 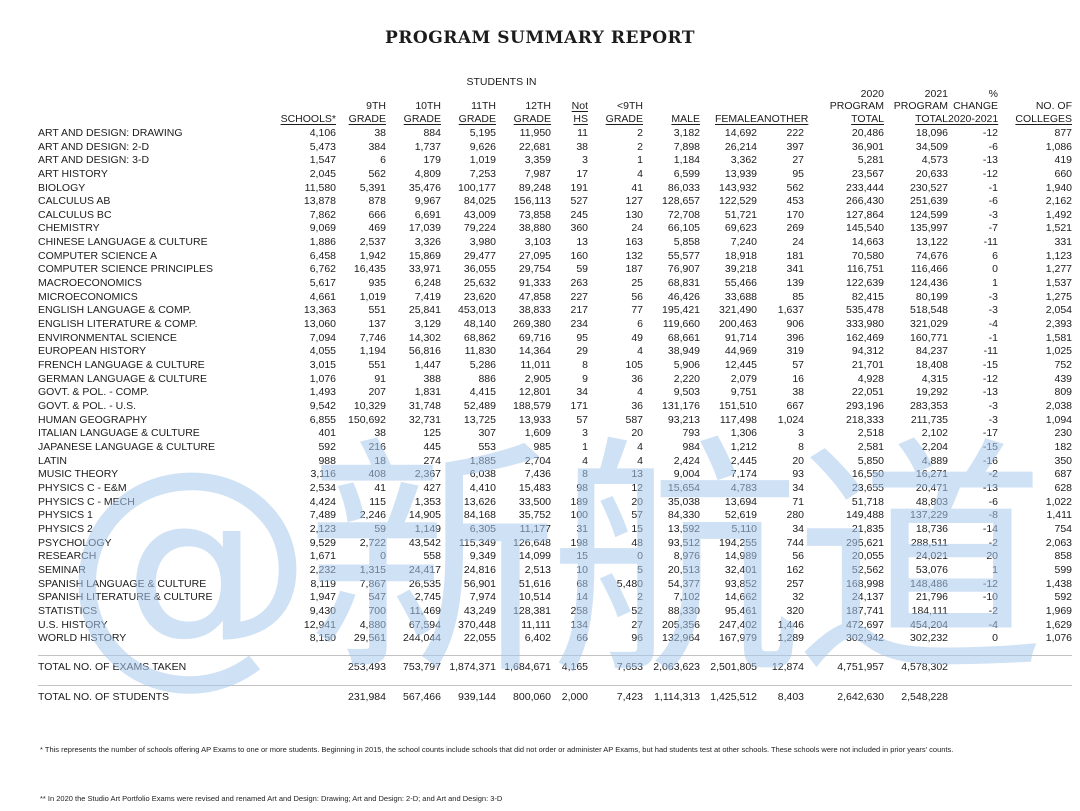 What do you see at coordinates (372, 624) in the screenshot?
I see `value-cell: 4,880` at bounding box center [372, 624].